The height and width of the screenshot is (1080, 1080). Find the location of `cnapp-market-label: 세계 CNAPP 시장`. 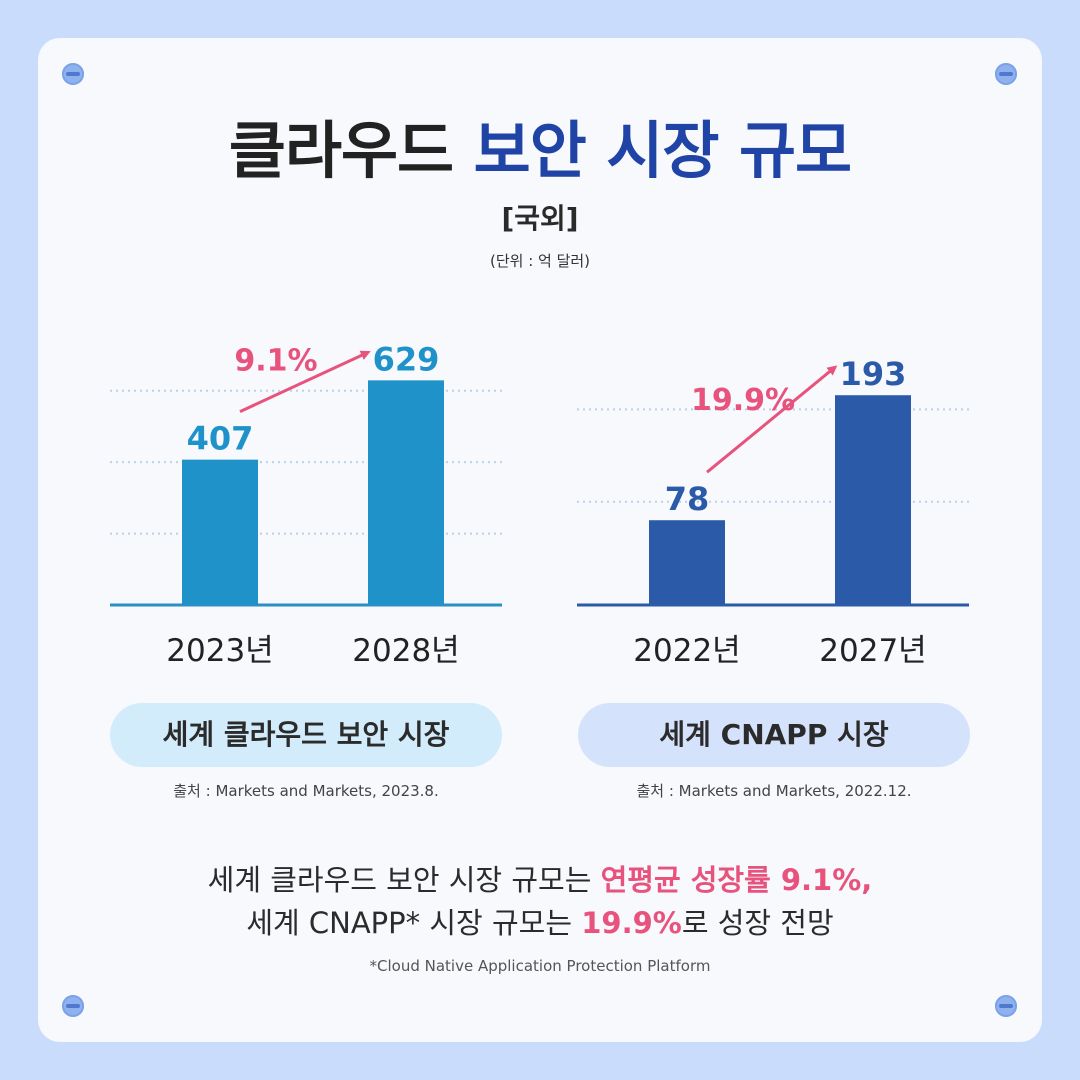

cnapp-market-label: 세계 CNAPP 시장 is located at coordinates (774, 735).